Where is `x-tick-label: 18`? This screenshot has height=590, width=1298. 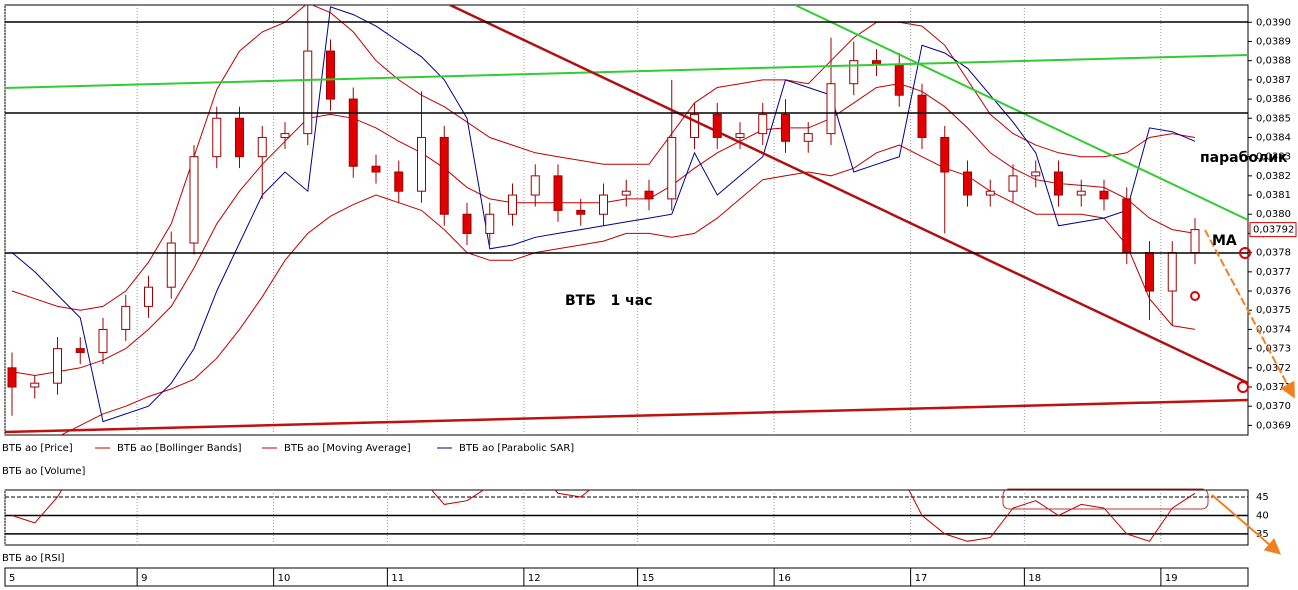
x-tick-label: 18 is located at coordinates (1034, 578).